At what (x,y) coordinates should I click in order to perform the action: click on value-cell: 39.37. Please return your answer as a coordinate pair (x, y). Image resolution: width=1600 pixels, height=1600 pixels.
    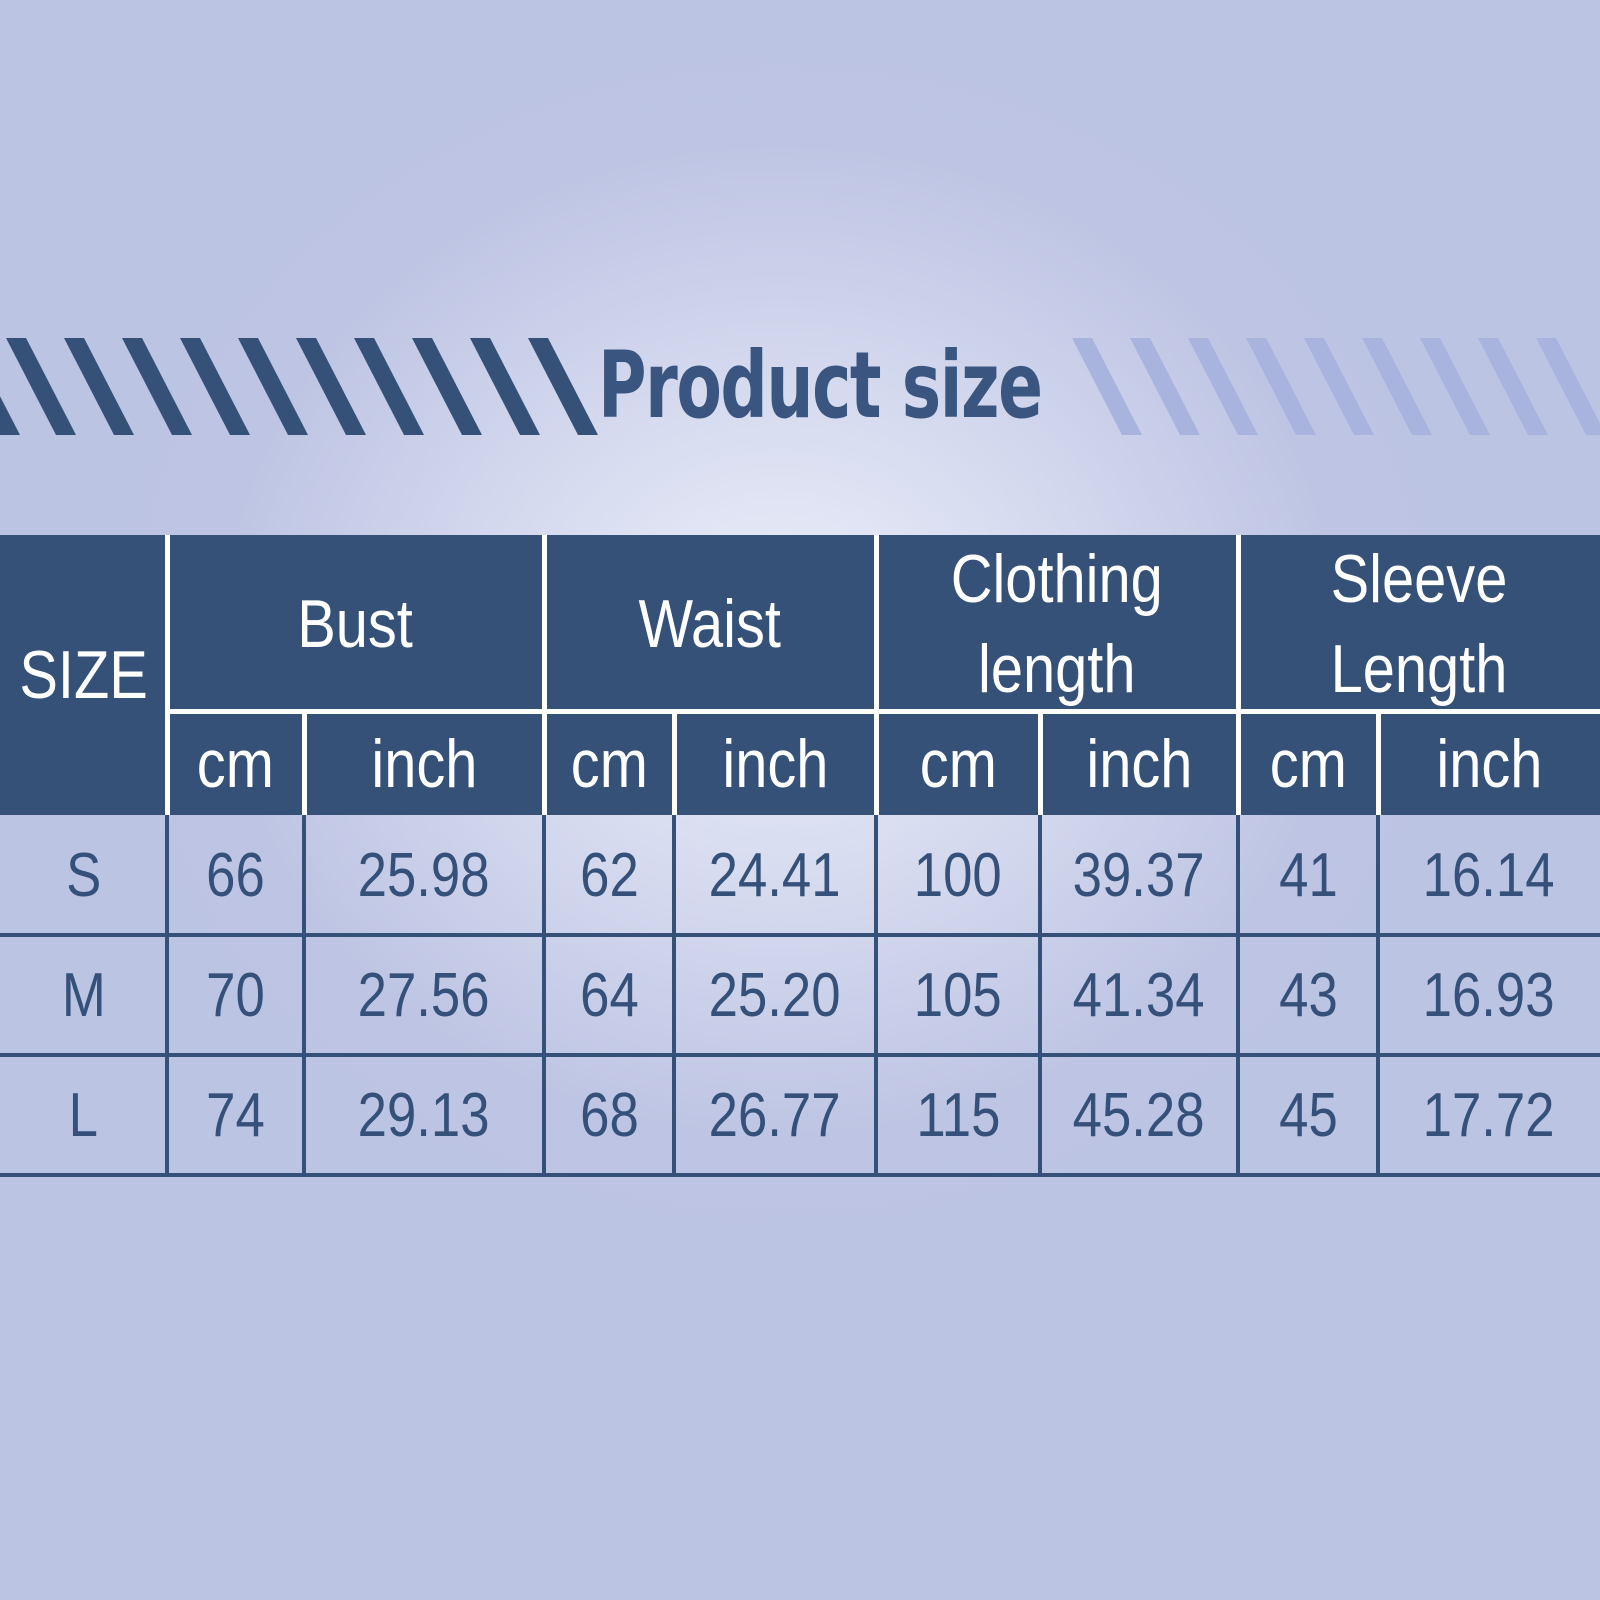
    Looking at the image, I should click on (1139, 875).